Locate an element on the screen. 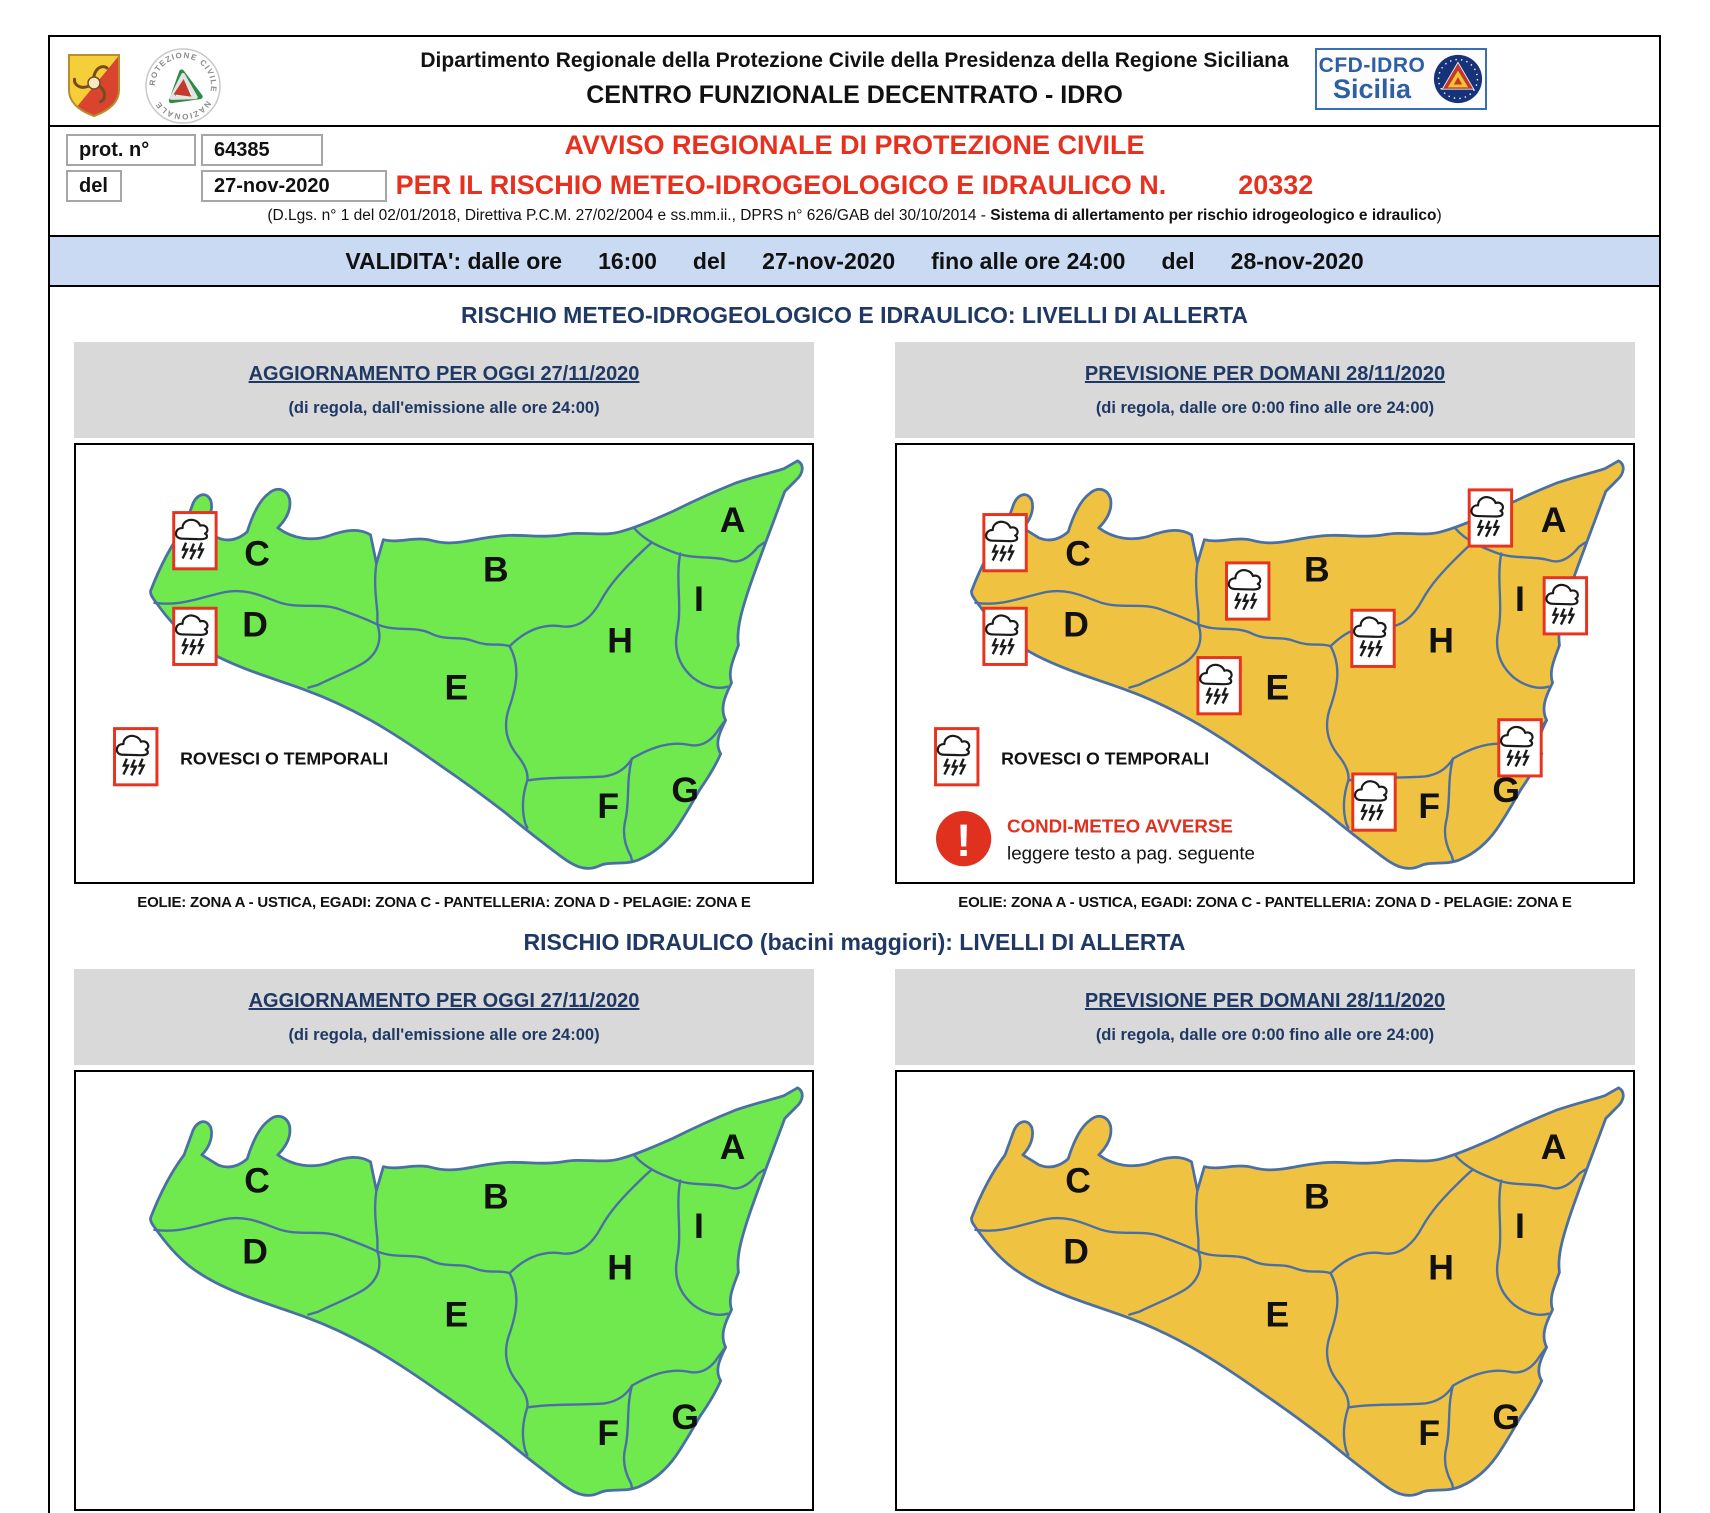 Image resolution: width=1710 pixels, height=1513 pixels. cfd-logo-line1: CFD-IDRO is located at coordinates (1372, 65).